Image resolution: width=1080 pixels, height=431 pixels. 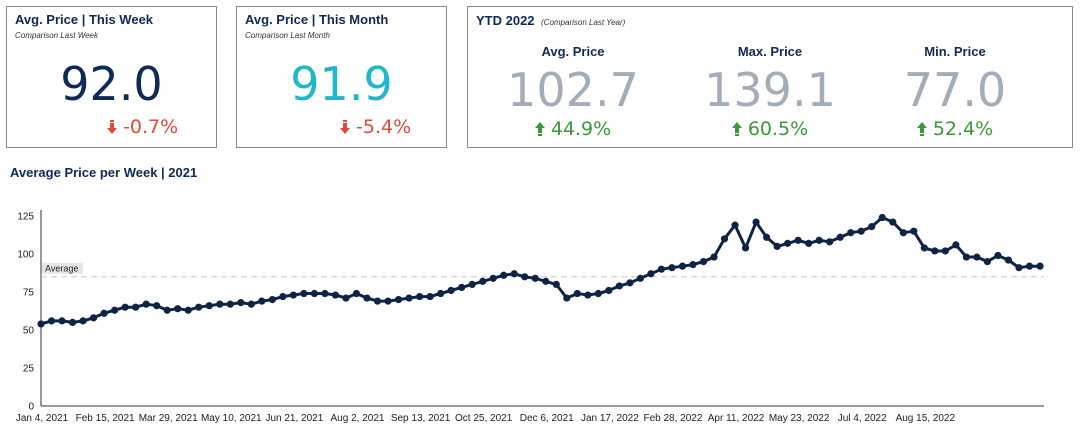 I want to click on x-tick-label: Dec 6, 2021, so click(x=547, y=418).